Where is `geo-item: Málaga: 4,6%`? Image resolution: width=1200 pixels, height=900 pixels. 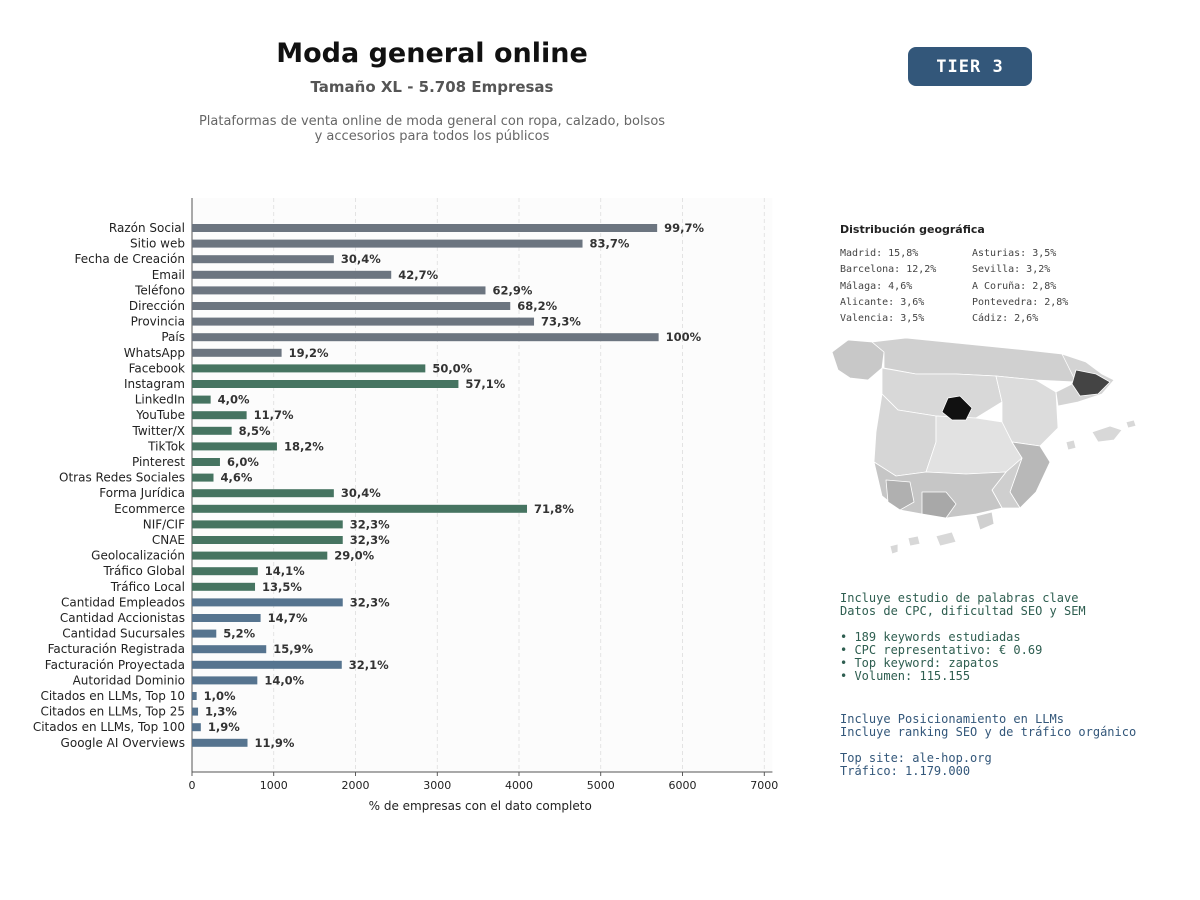
geo-item: Málaga: 4,6% is located at coordinates (876, 286).